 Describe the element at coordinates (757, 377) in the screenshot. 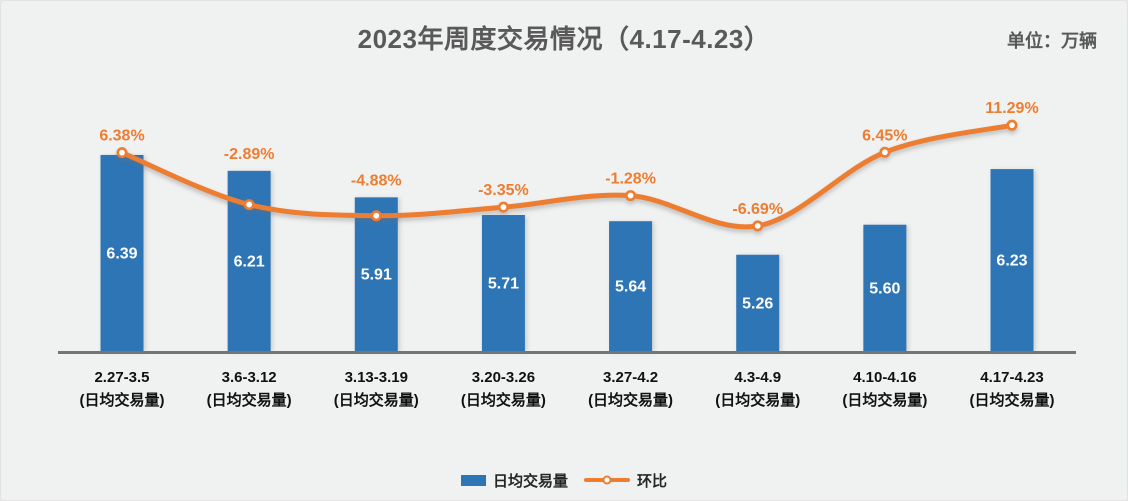

I see `x-axis-category-label: 4.3-4.9` at that location.